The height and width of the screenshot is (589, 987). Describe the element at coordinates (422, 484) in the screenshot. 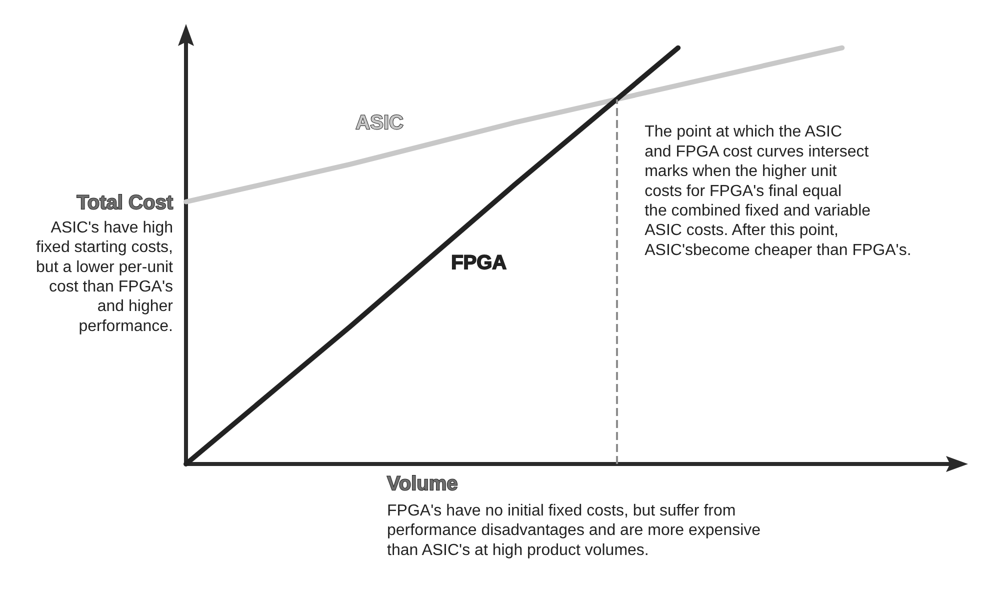

I see `x-axis-title: Volume` at that location.